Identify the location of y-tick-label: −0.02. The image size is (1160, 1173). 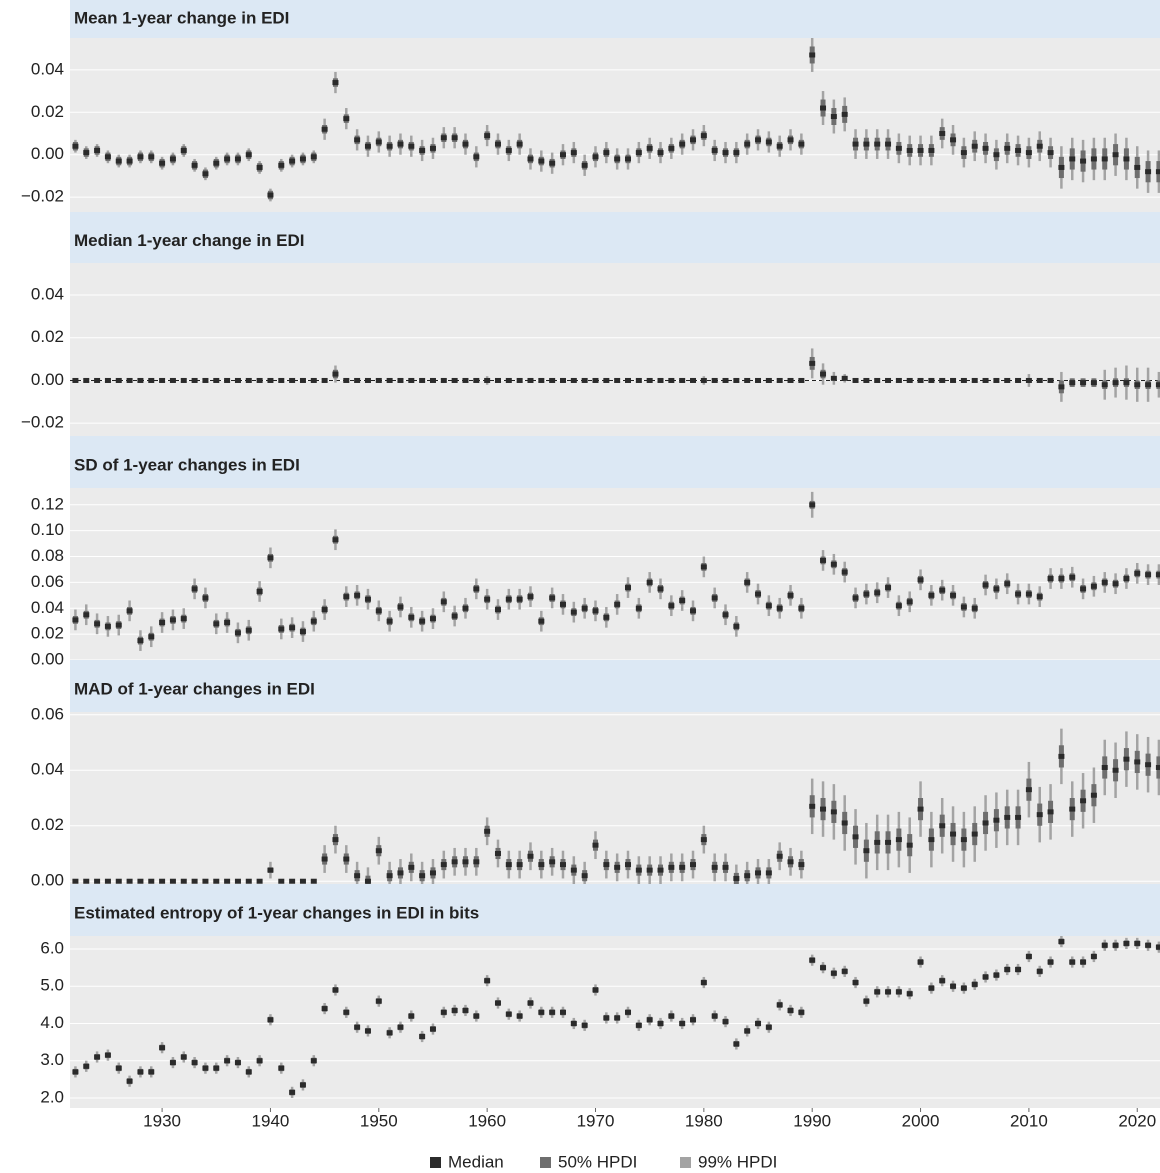
(42, 196).